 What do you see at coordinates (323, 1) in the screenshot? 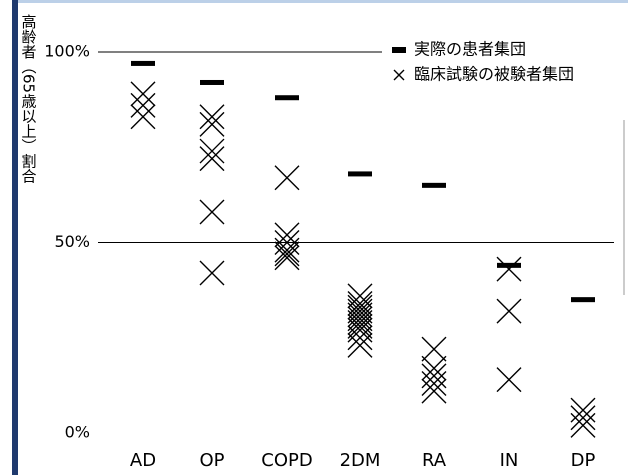
I see `top-edge` at bounding box center [323, 1].